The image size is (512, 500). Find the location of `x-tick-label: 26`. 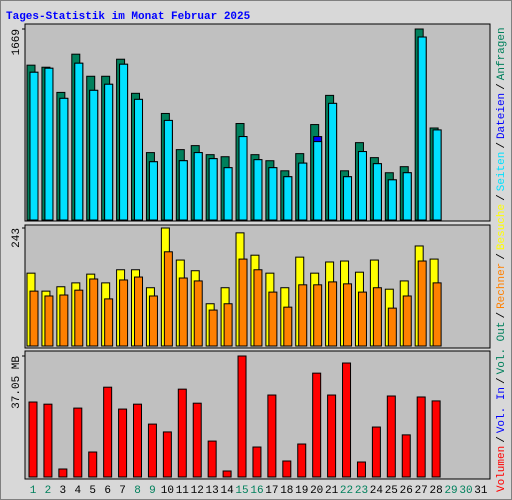

x-tick-label: 26 is located at coordinates (406, 491).